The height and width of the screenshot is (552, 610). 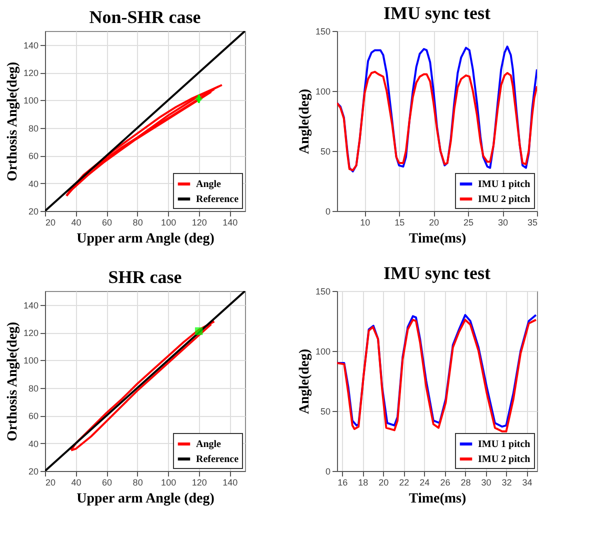 What do you see at coordinates (365, 223) in the screenshot?
I see `x-tick-label: 10` at bounding box center [365, 223].